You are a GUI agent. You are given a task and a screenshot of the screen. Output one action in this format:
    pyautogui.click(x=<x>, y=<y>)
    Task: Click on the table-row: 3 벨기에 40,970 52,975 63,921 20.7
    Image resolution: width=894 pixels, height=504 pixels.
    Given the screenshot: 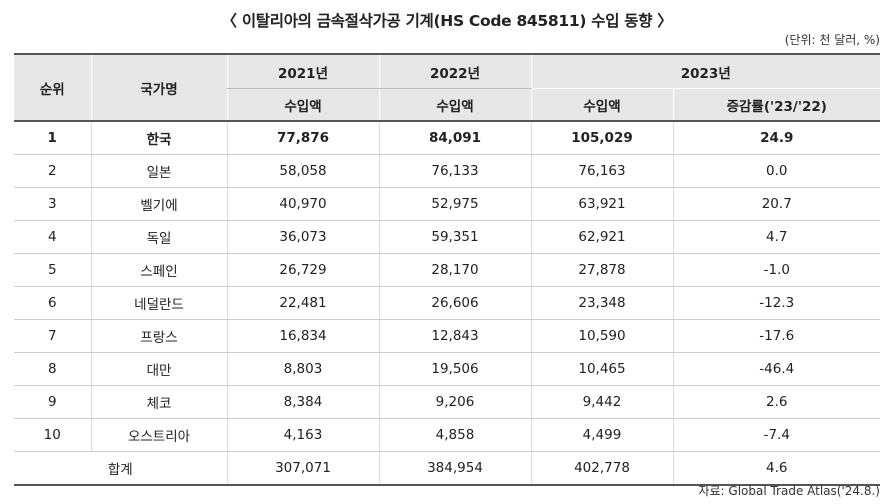 What is the action you would take?
    pyautogui.click(x=447, y=204)
    